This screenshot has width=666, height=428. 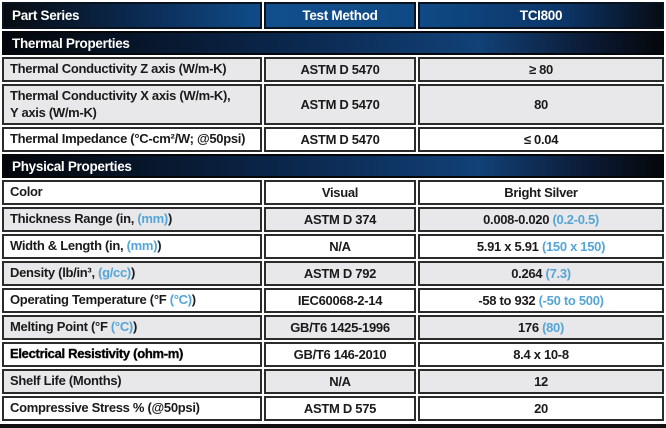 What do you see at coordinates (97, 354) in the screenshot?
I see `property-text: Electrical Resistivity (ohm-m)` at bounding box center [97, 354].